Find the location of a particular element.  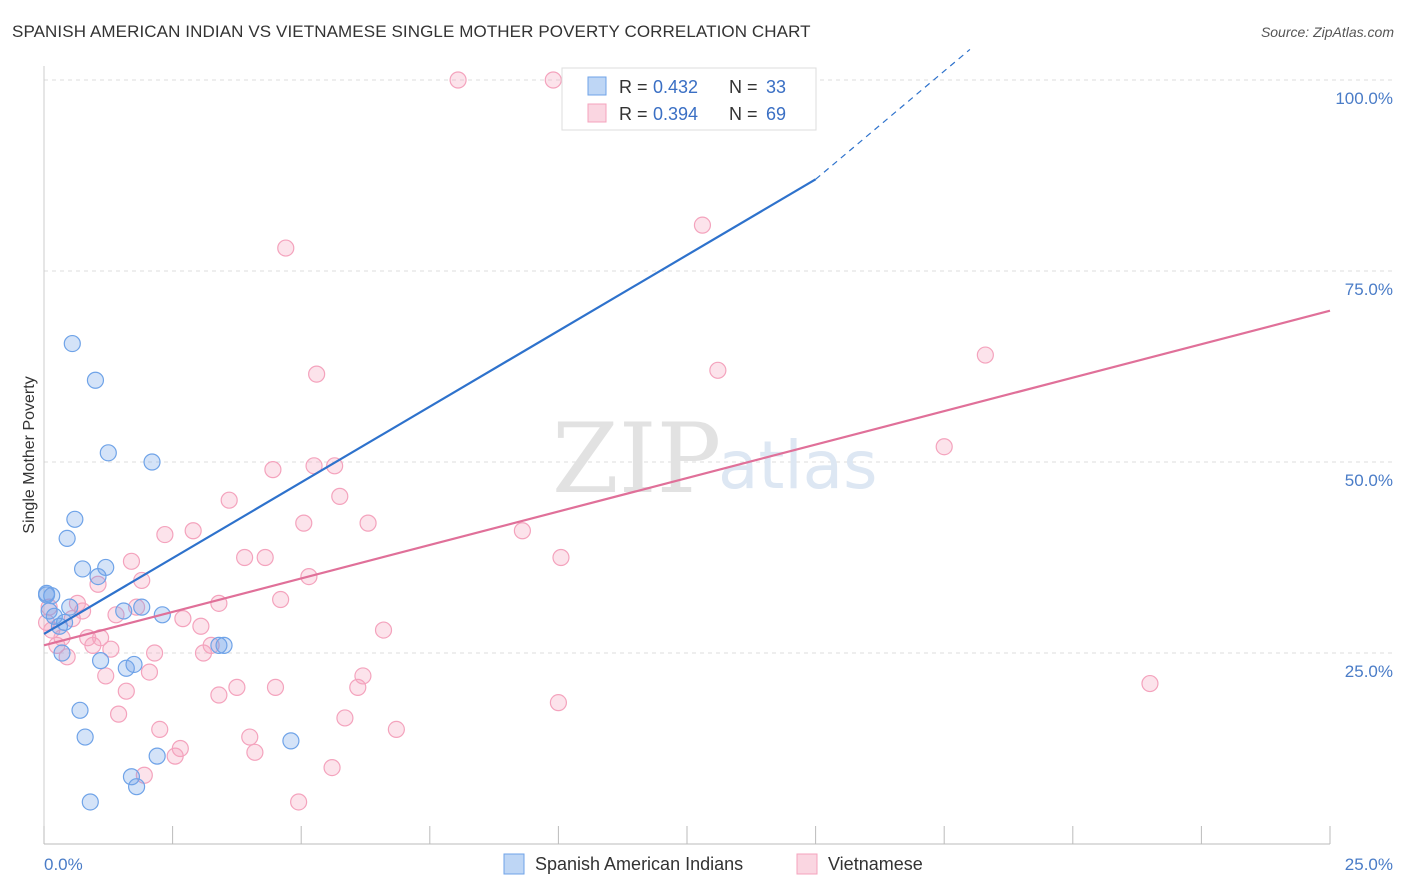

series-legend-label: Spanish American Indians is located at coordinates (639, 864).